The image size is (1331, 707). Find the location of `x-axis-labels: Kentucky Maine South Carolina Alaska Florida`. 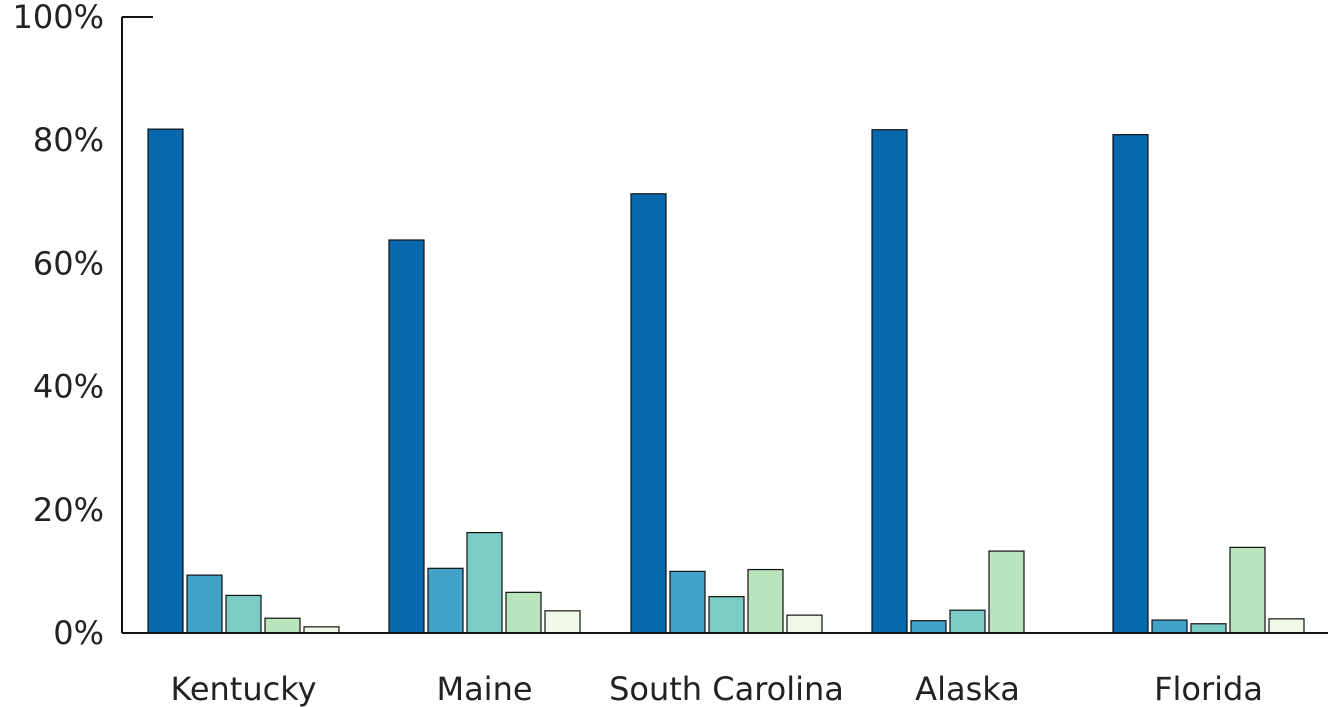

x-axis-labels: Kentucky Maine South Carolina Alaska Florida is located at coordinates (716, 688).